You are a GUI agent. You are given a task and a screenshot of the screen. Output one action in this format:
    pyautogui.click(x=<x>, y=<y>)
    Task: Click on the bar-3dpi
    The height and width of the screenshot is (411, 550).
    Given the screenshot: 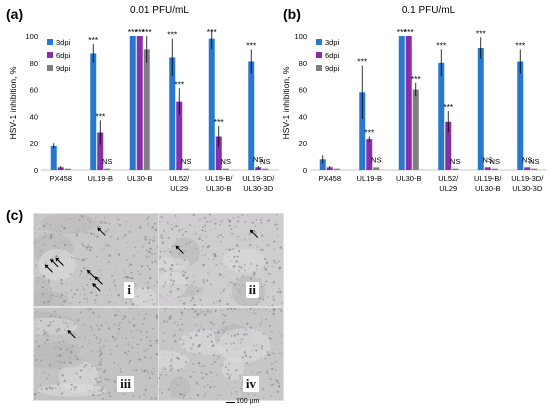 What is the action you would take?
    pyautogui.click(x=251, y=115)
    